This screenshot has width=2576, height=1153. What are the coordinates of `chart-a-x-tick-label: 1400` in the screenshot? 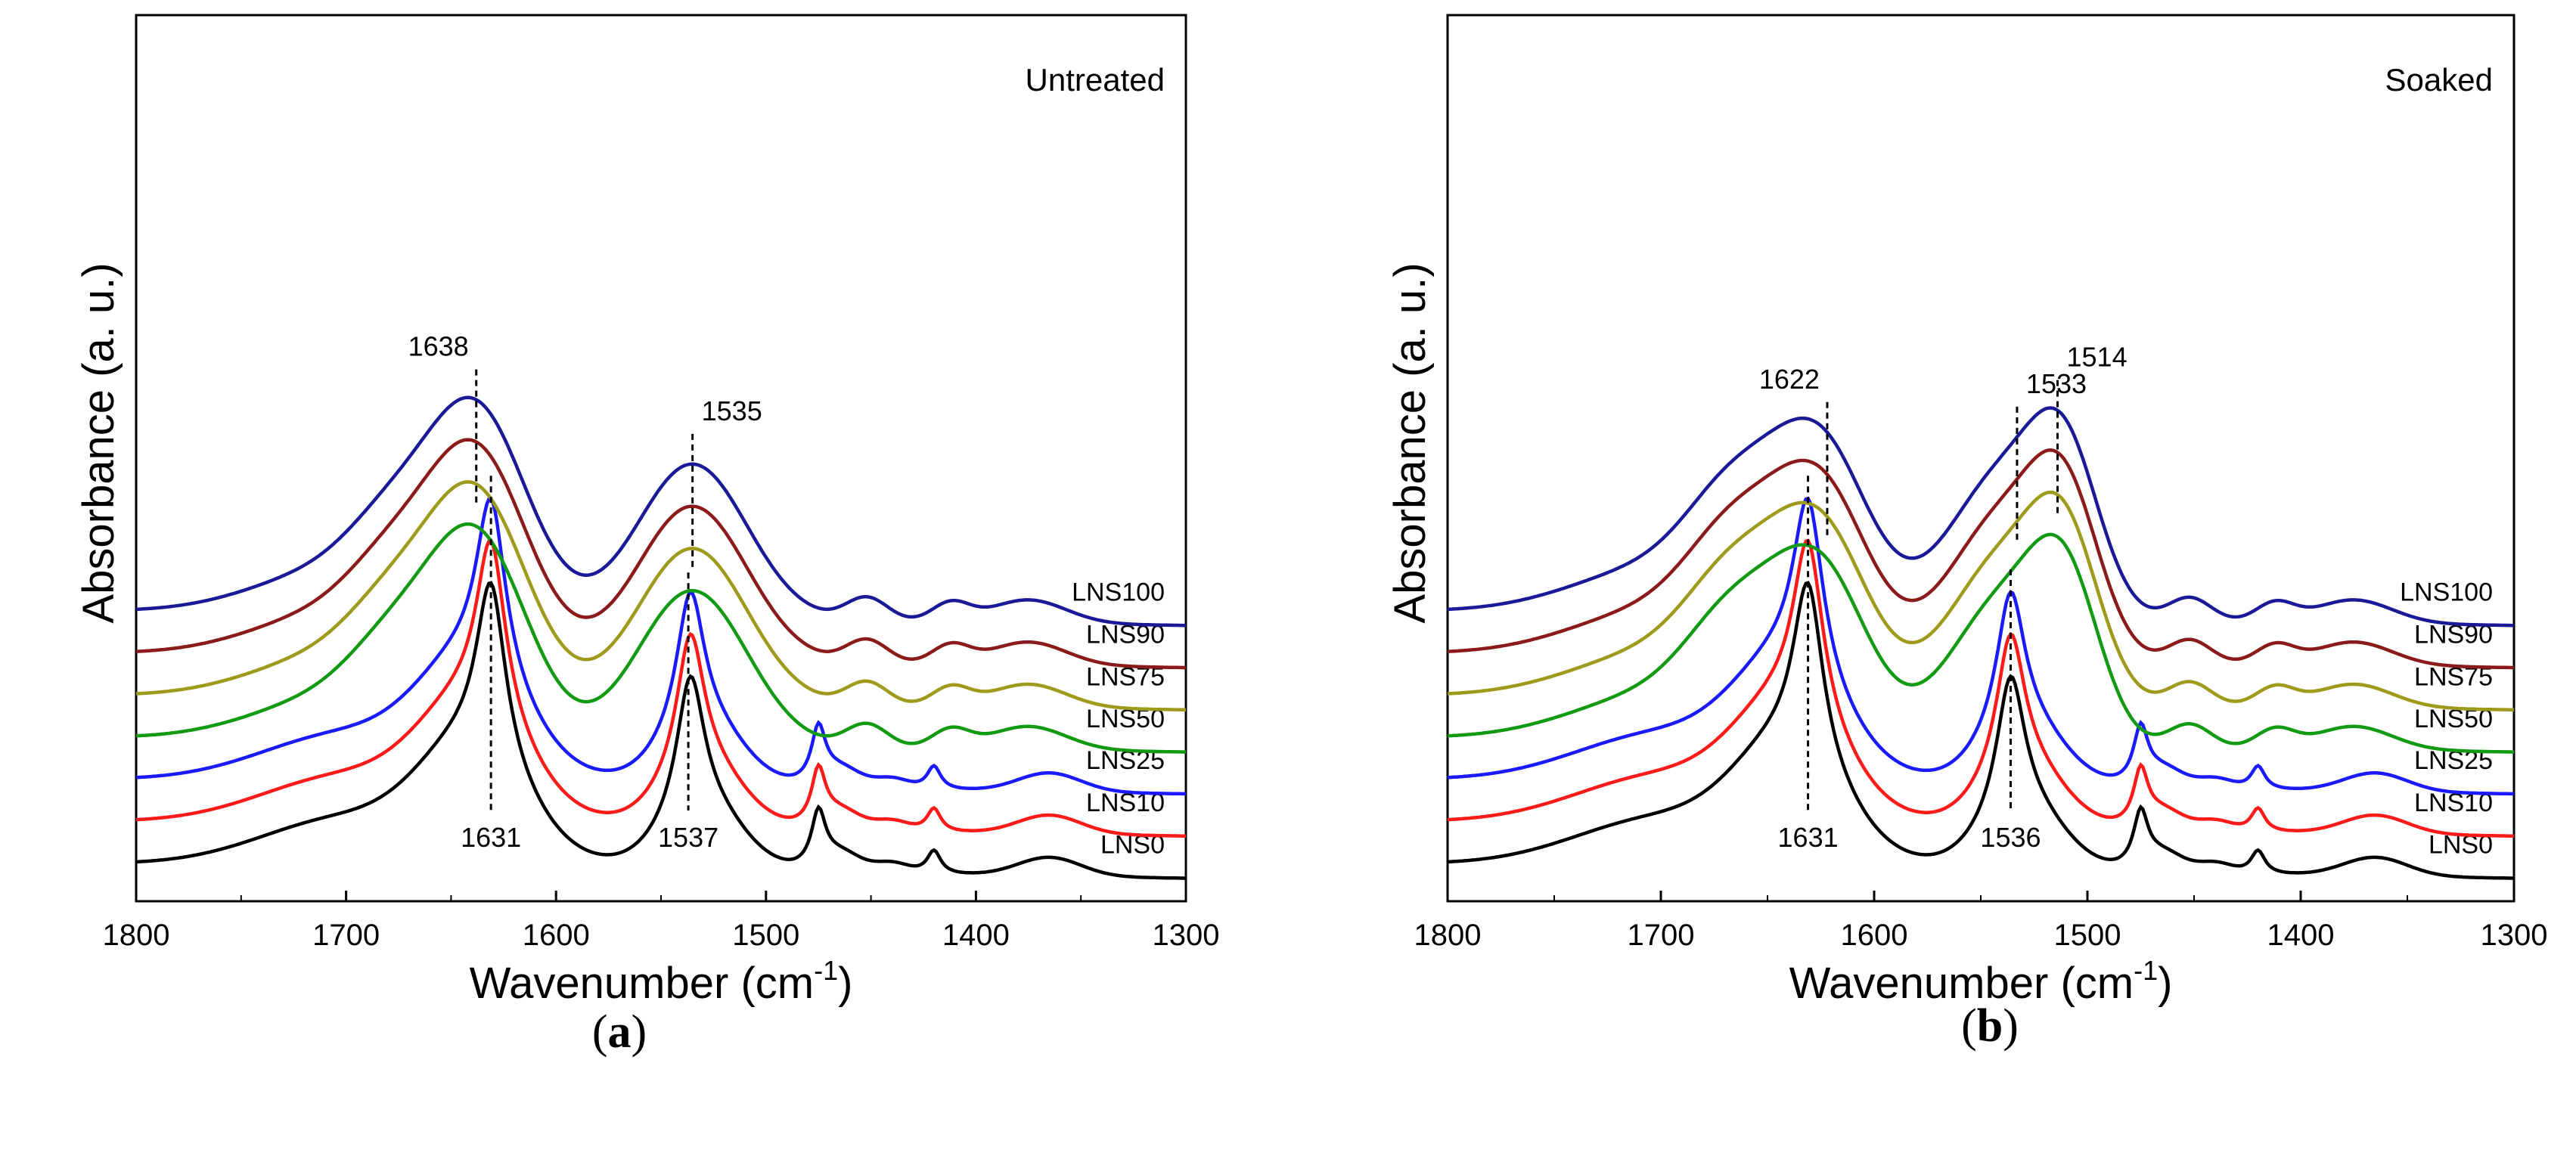 It's located at (976, 935).